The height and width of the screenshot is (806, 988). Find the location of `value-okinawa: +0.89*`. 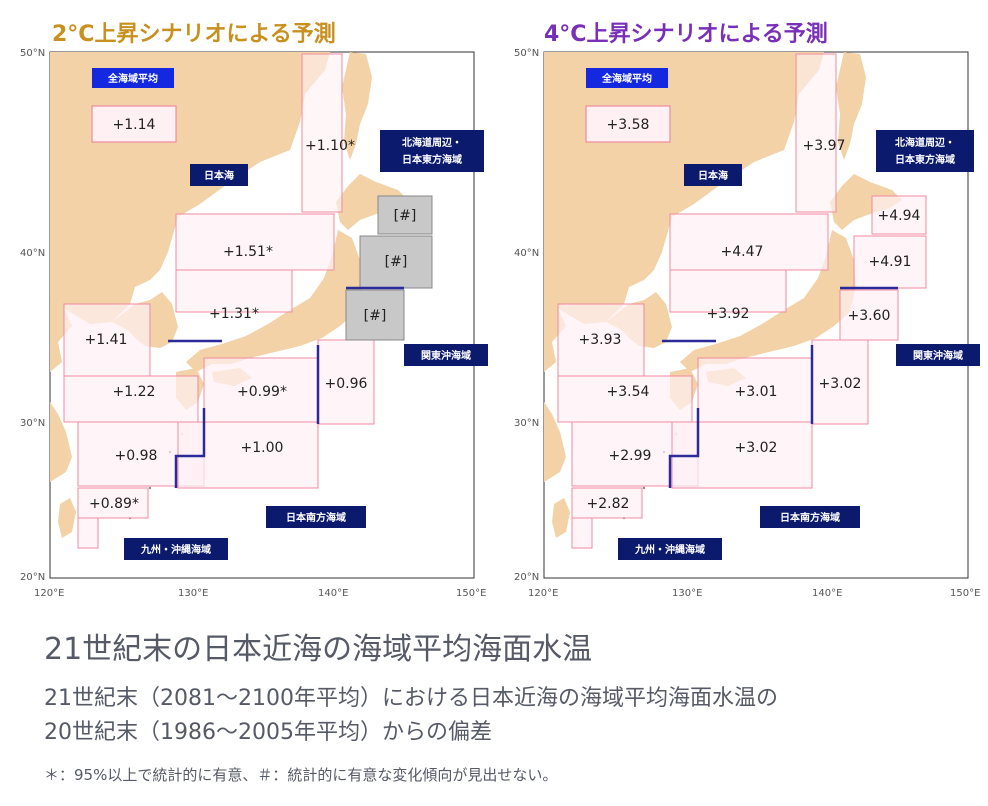

value-okinawa: +0.89* is located at coordinates (114, 504).